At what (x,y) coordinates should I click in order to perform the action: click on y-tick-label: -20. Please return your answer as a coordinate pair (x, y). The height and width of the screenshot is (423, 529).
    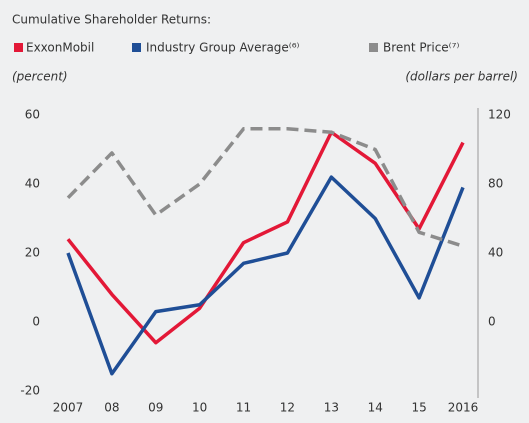
    Looking at the image, I should click on (30, 391).